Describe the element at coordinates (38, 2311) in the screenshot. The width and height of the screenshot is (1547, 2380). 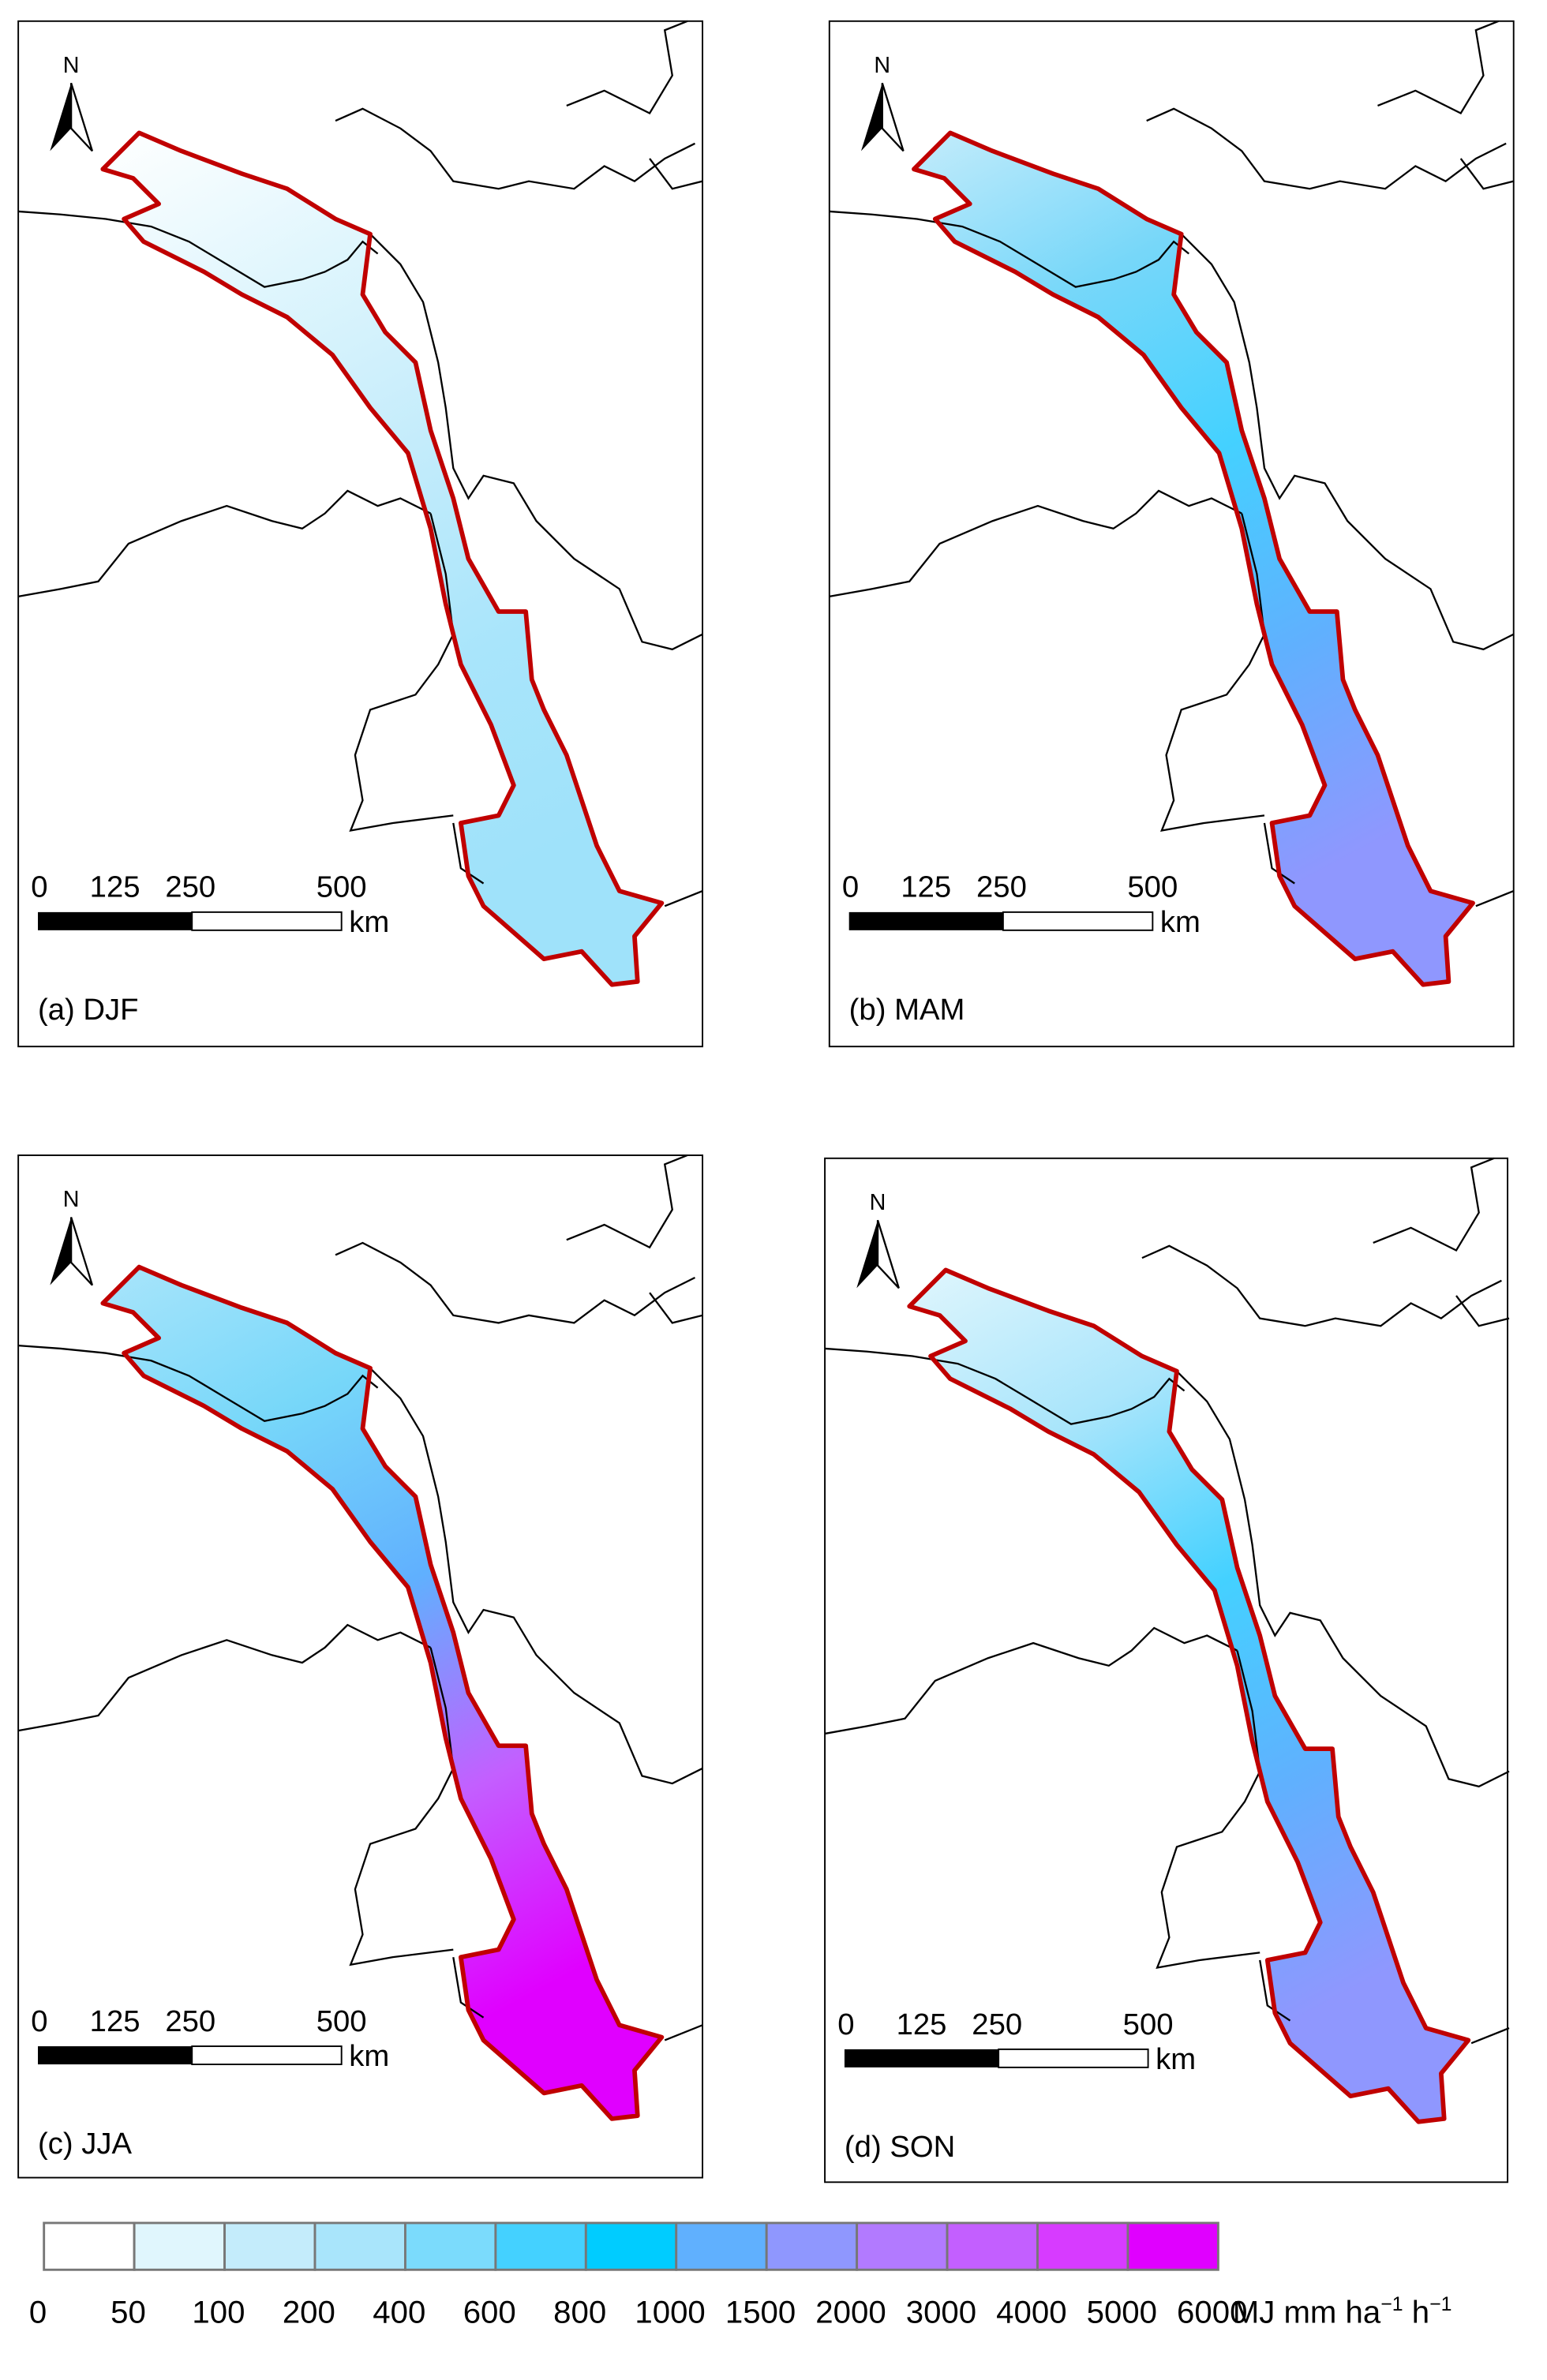
I see `legend-tick: 0` at that location.